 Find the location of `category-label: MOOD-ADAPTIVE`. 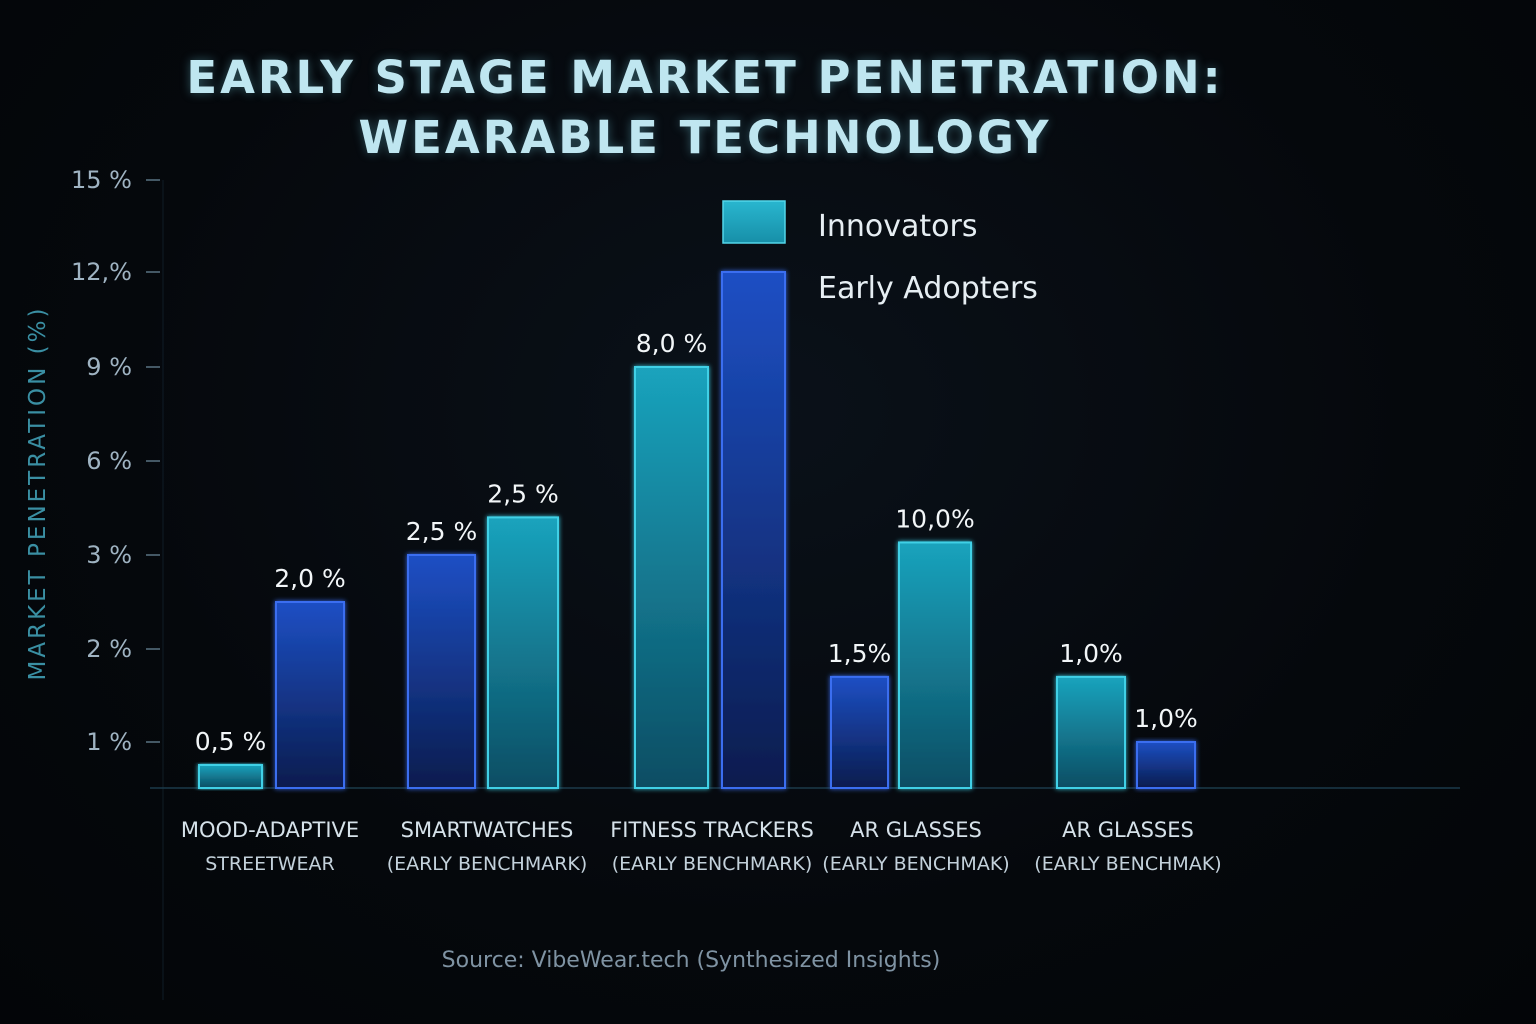

category-label: MOOD-ADAPTIVE is located at coordinates (270, 830).